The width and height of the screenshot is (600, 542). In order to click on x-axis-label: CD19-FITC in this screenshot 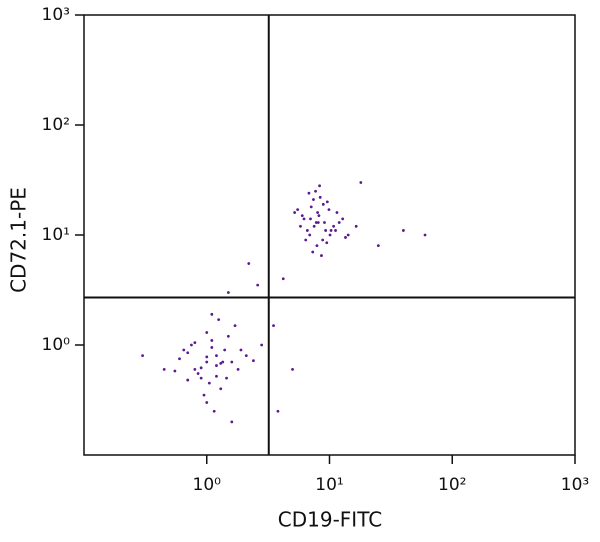, I will do `click(330, 520)`.